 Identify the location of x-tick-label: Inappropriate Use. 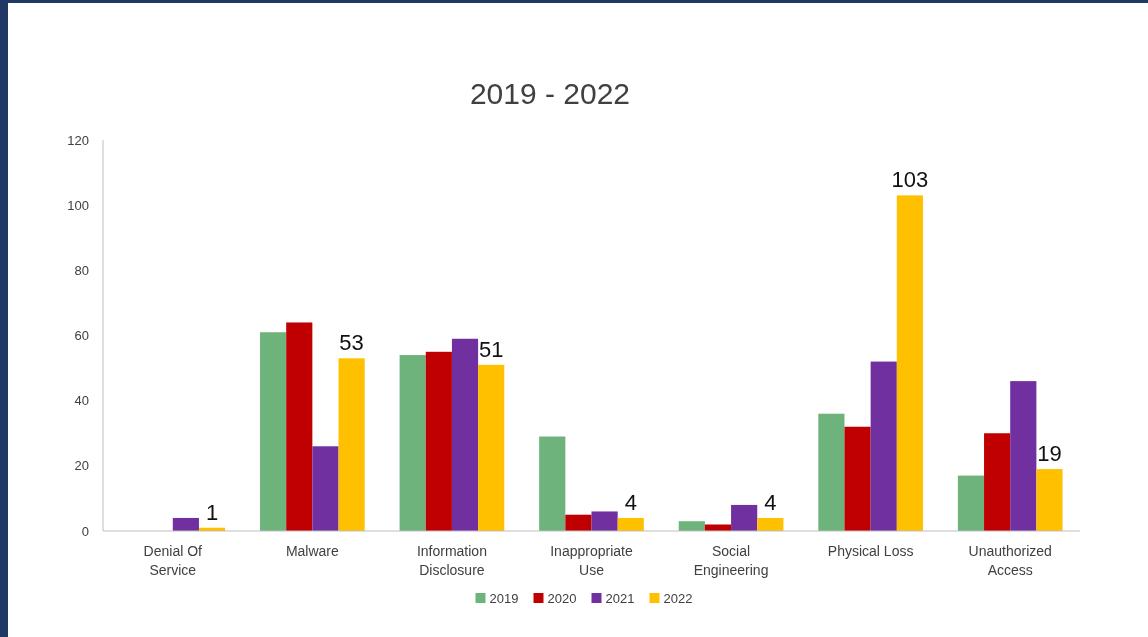
(591, 560).